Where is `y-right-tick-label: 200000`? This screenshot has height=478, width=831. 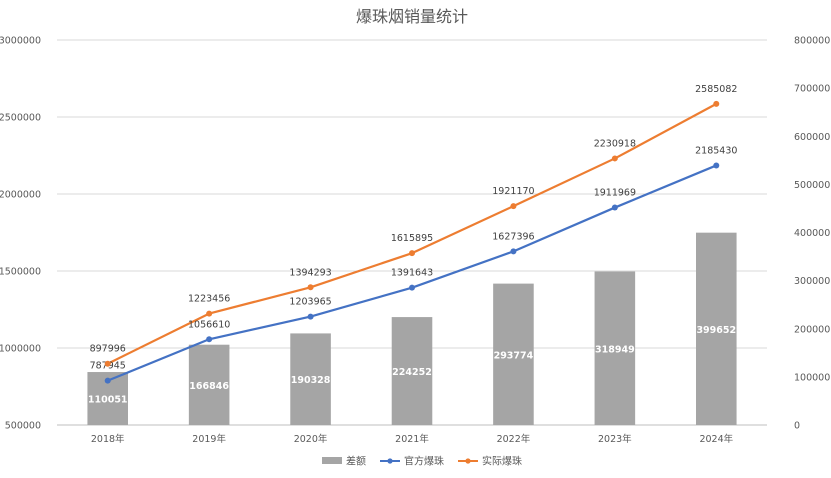
y-right-tick-label: 200000 is located at coordinates (812, 329).